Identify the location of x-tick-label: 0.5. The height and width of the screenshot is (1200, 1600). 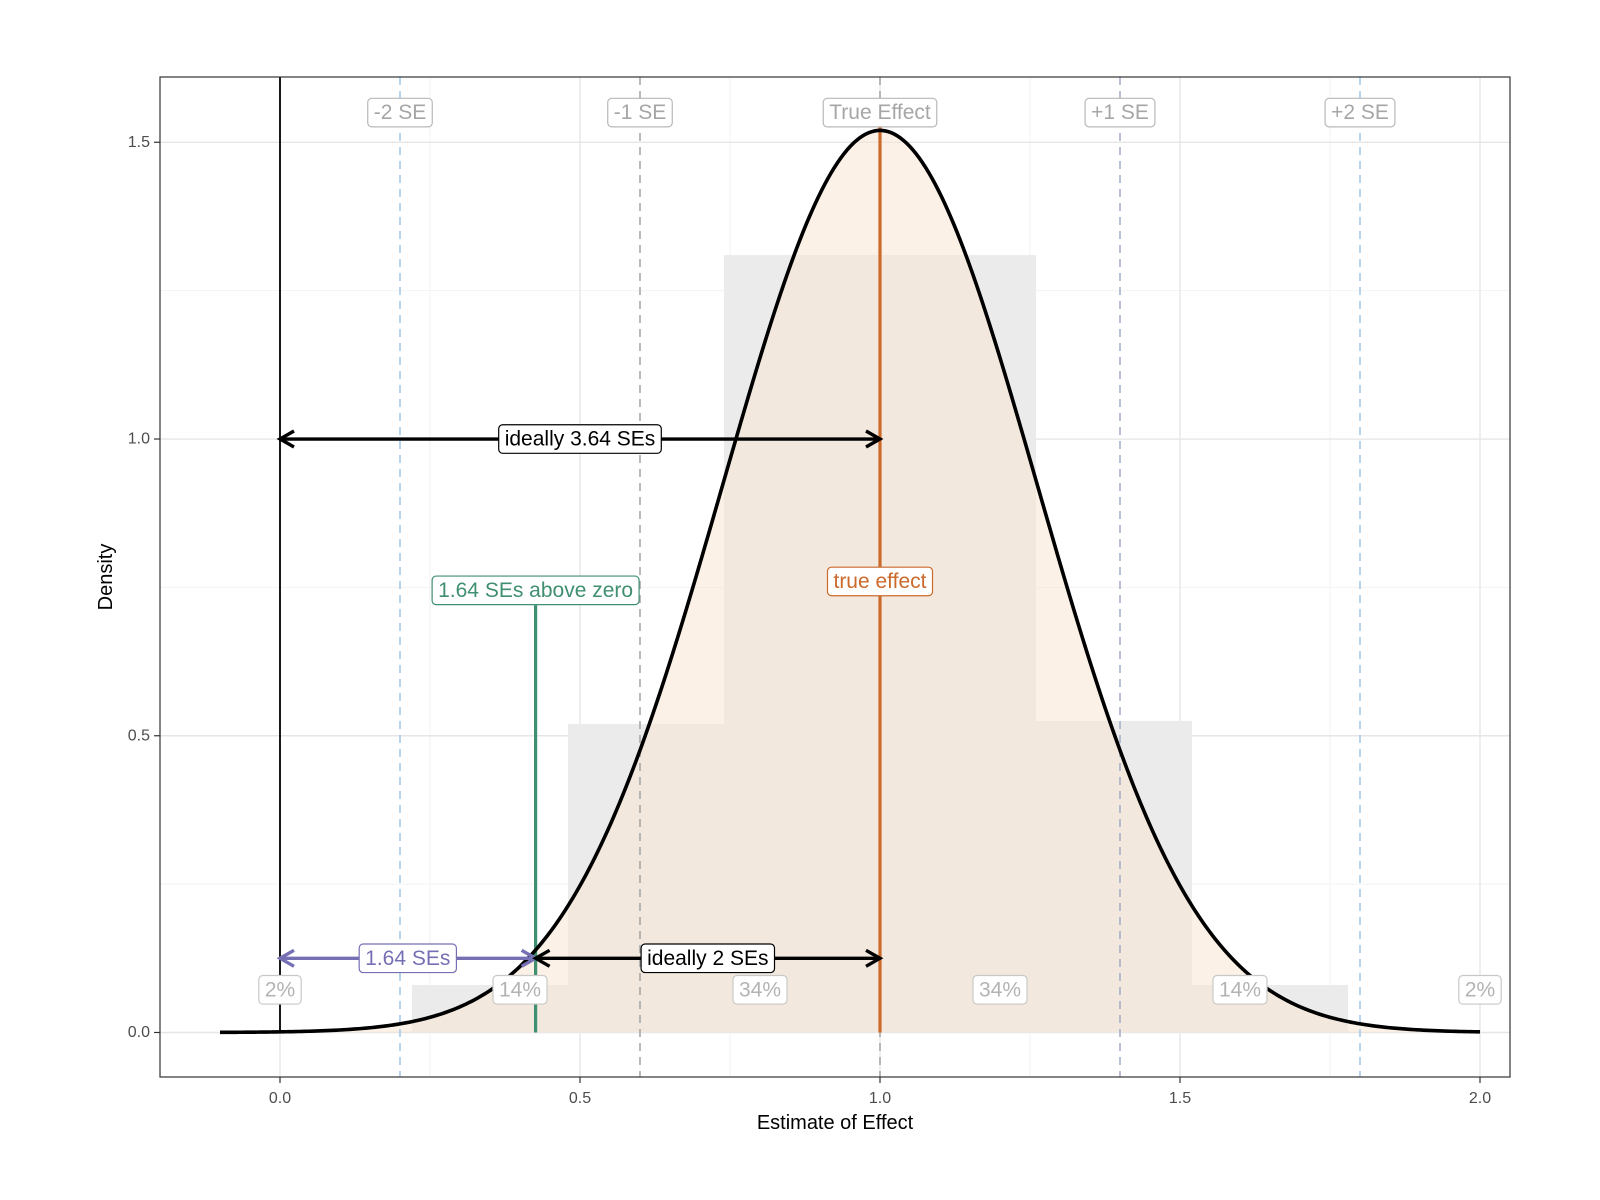
(580, 1098).